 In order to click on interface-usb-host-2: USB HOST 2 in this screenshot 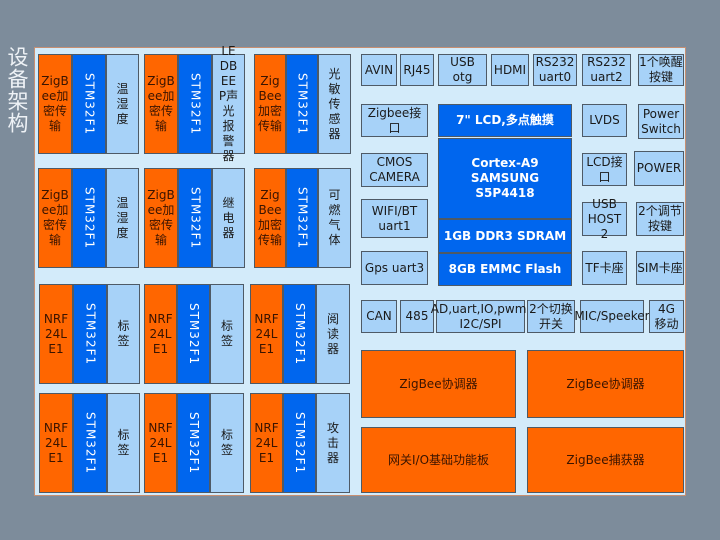, I will do `click(604, 219)`.